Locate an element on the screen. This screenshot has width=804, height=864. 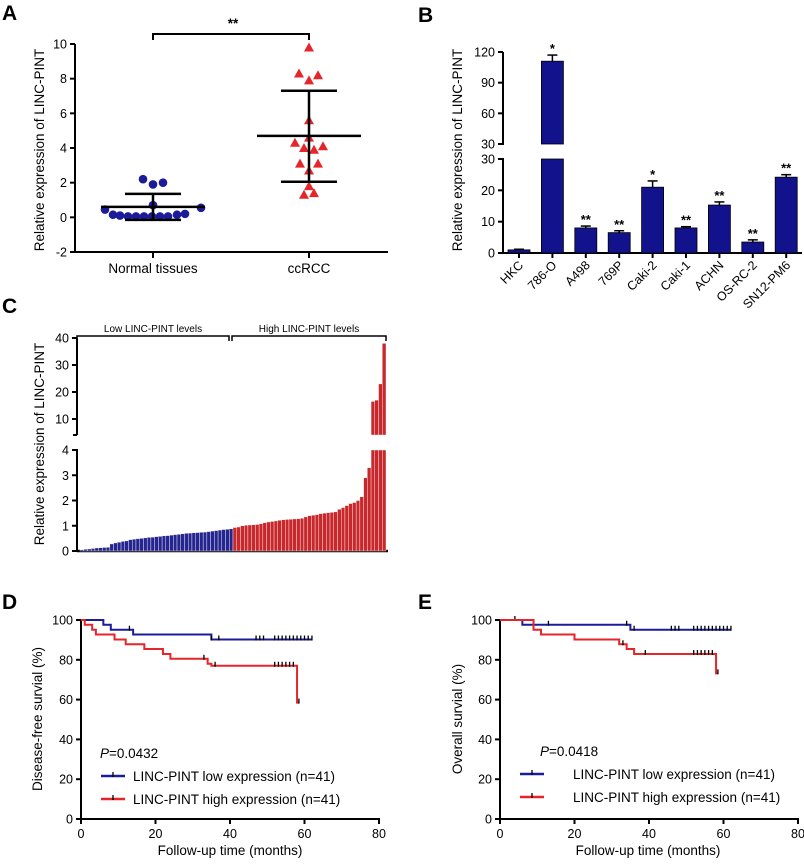
panel-e-xtick-label: 20 is located at coordinates (575, 834).